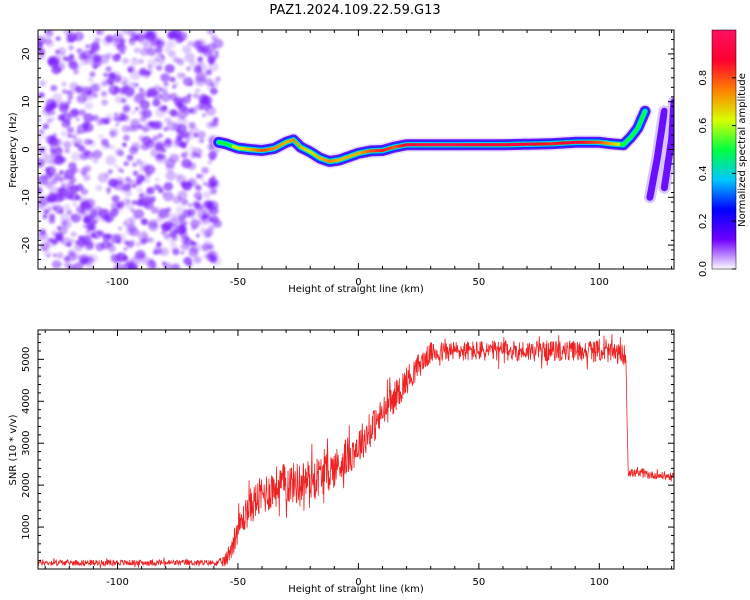  What do you see at coordinates (599, 582) in the screenshot?
I see `x-tick-label: 100` at bounding box center [599, 582].